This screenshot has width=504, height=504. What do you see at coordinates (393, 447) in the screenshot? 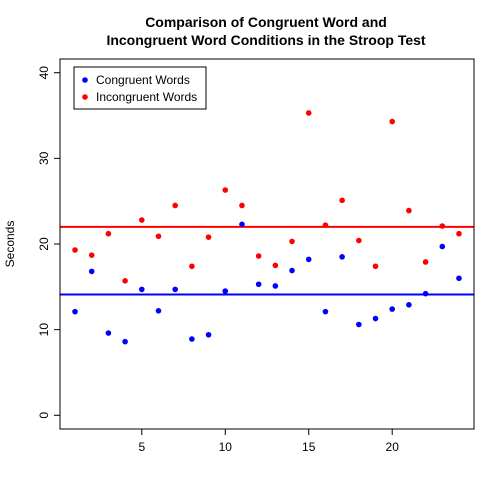
I see `x-tick-label-20: 20` at bounding box center [393, 447].